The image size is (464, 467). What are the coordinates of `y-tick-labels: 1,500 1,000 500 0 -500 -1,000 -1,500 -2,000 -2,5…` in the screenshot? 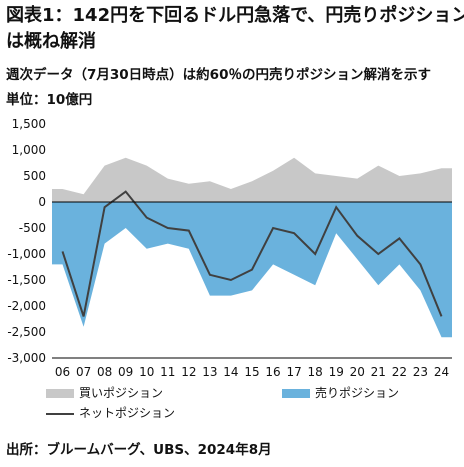 It's located at (26, 241).